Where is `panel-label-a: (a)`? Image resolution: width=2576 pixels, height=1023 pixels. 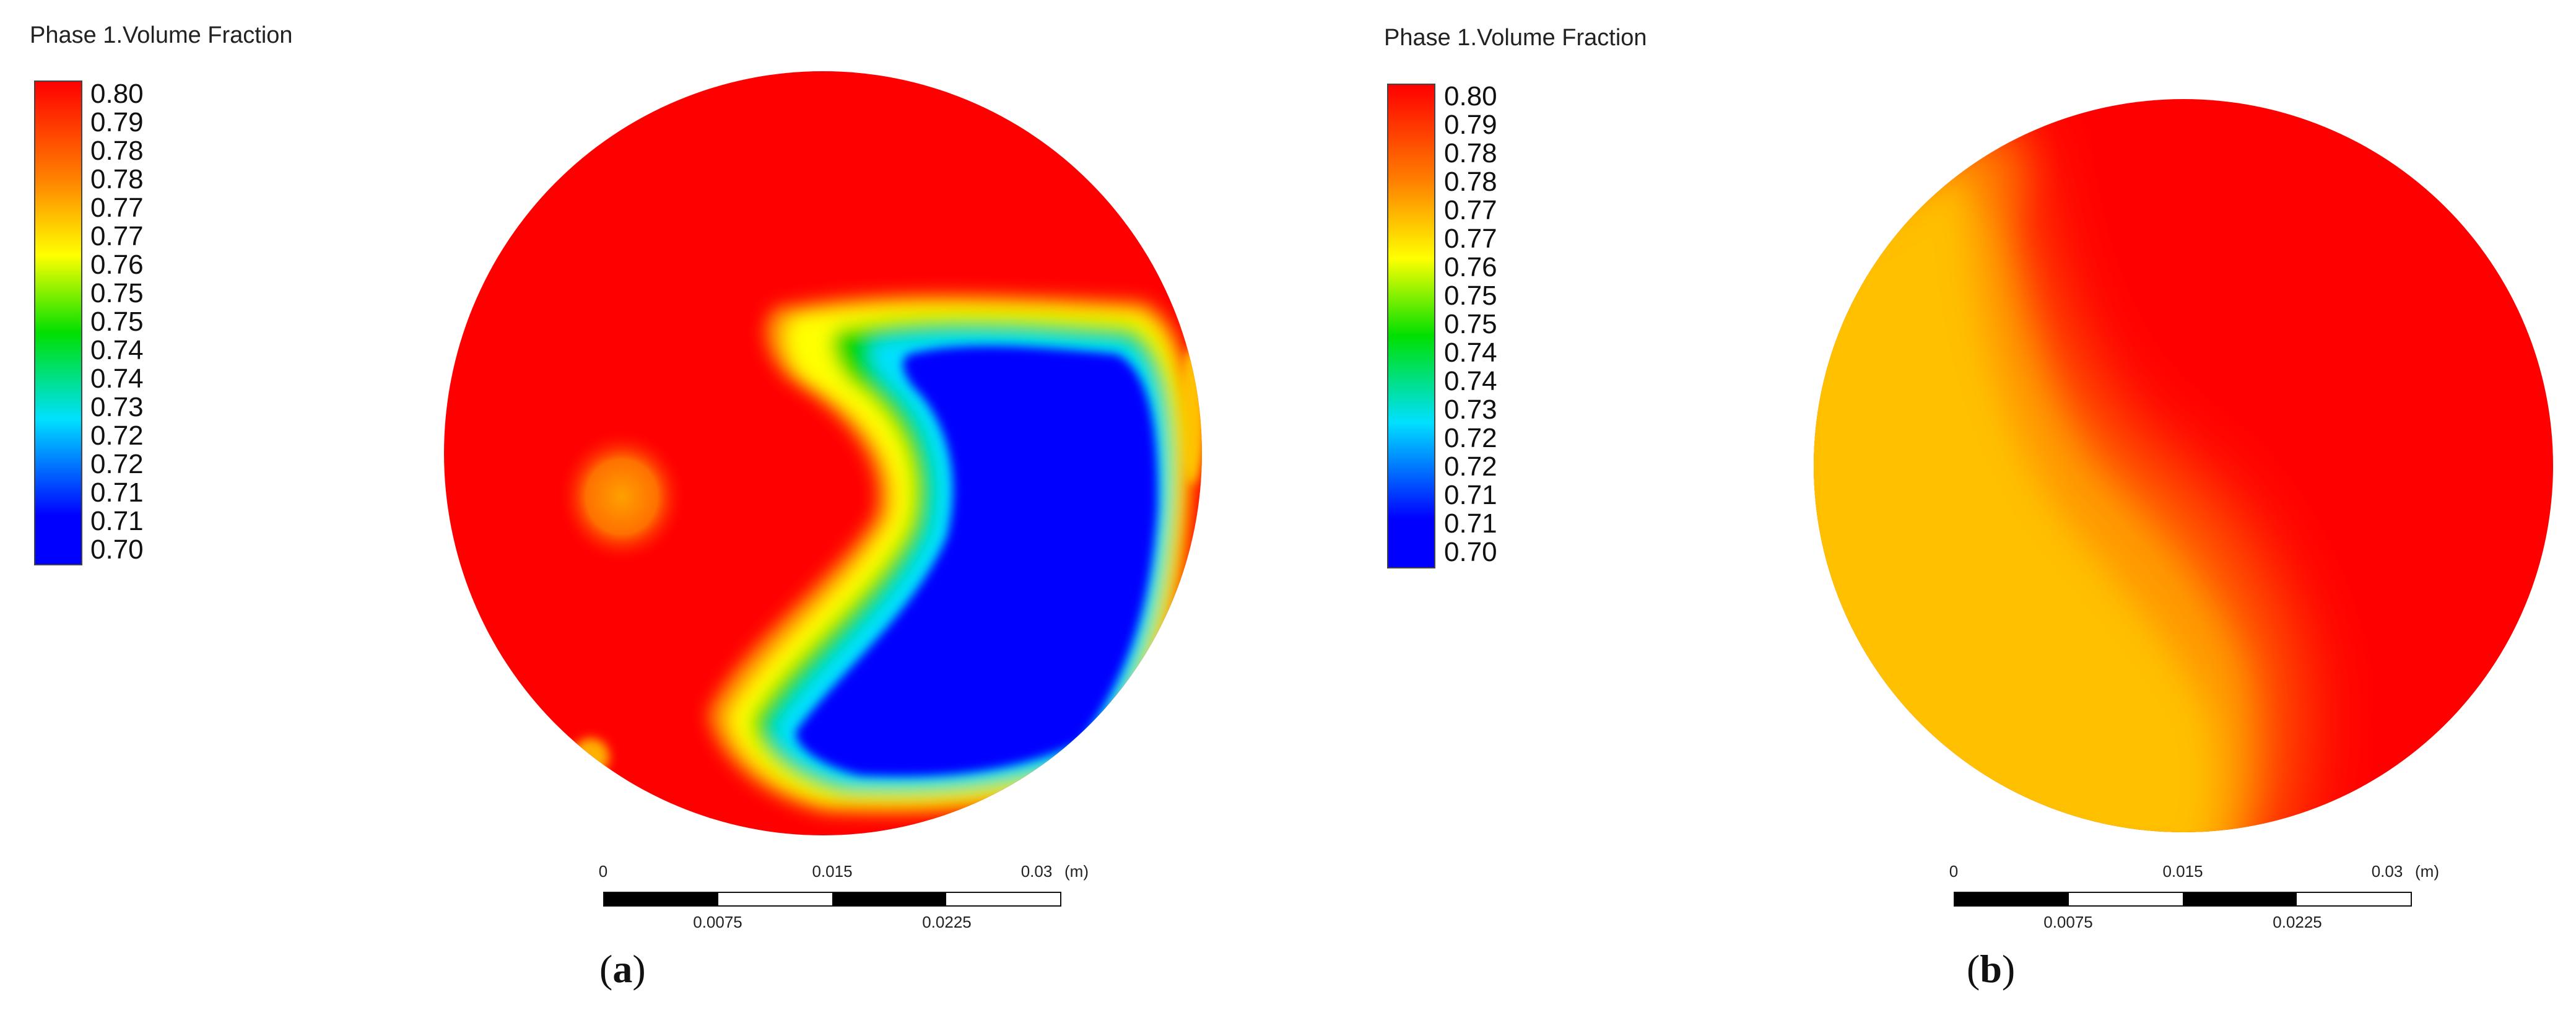 panel-label-a: (a) is located at coordinates (622, 969).